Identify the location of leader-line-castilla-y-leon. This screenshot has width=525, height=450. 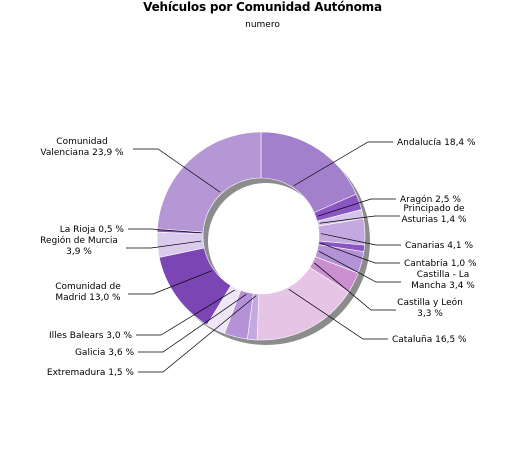
(355, 286).